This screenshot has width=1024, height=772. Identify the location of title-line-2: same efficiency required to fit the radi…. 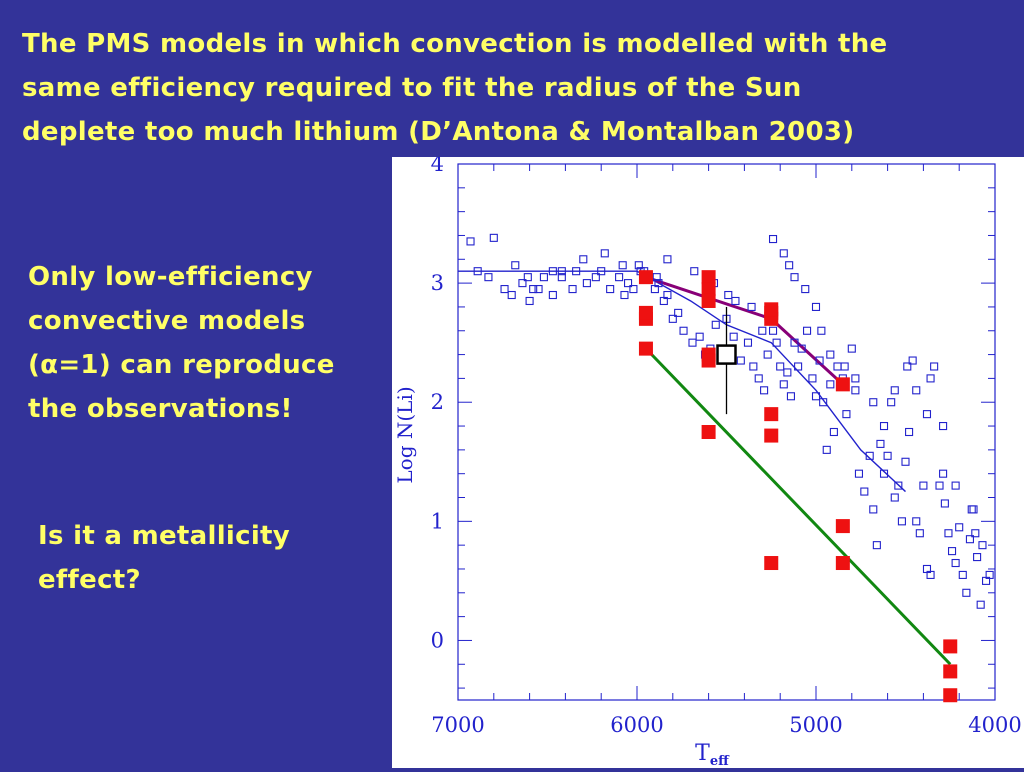
(412, 88).